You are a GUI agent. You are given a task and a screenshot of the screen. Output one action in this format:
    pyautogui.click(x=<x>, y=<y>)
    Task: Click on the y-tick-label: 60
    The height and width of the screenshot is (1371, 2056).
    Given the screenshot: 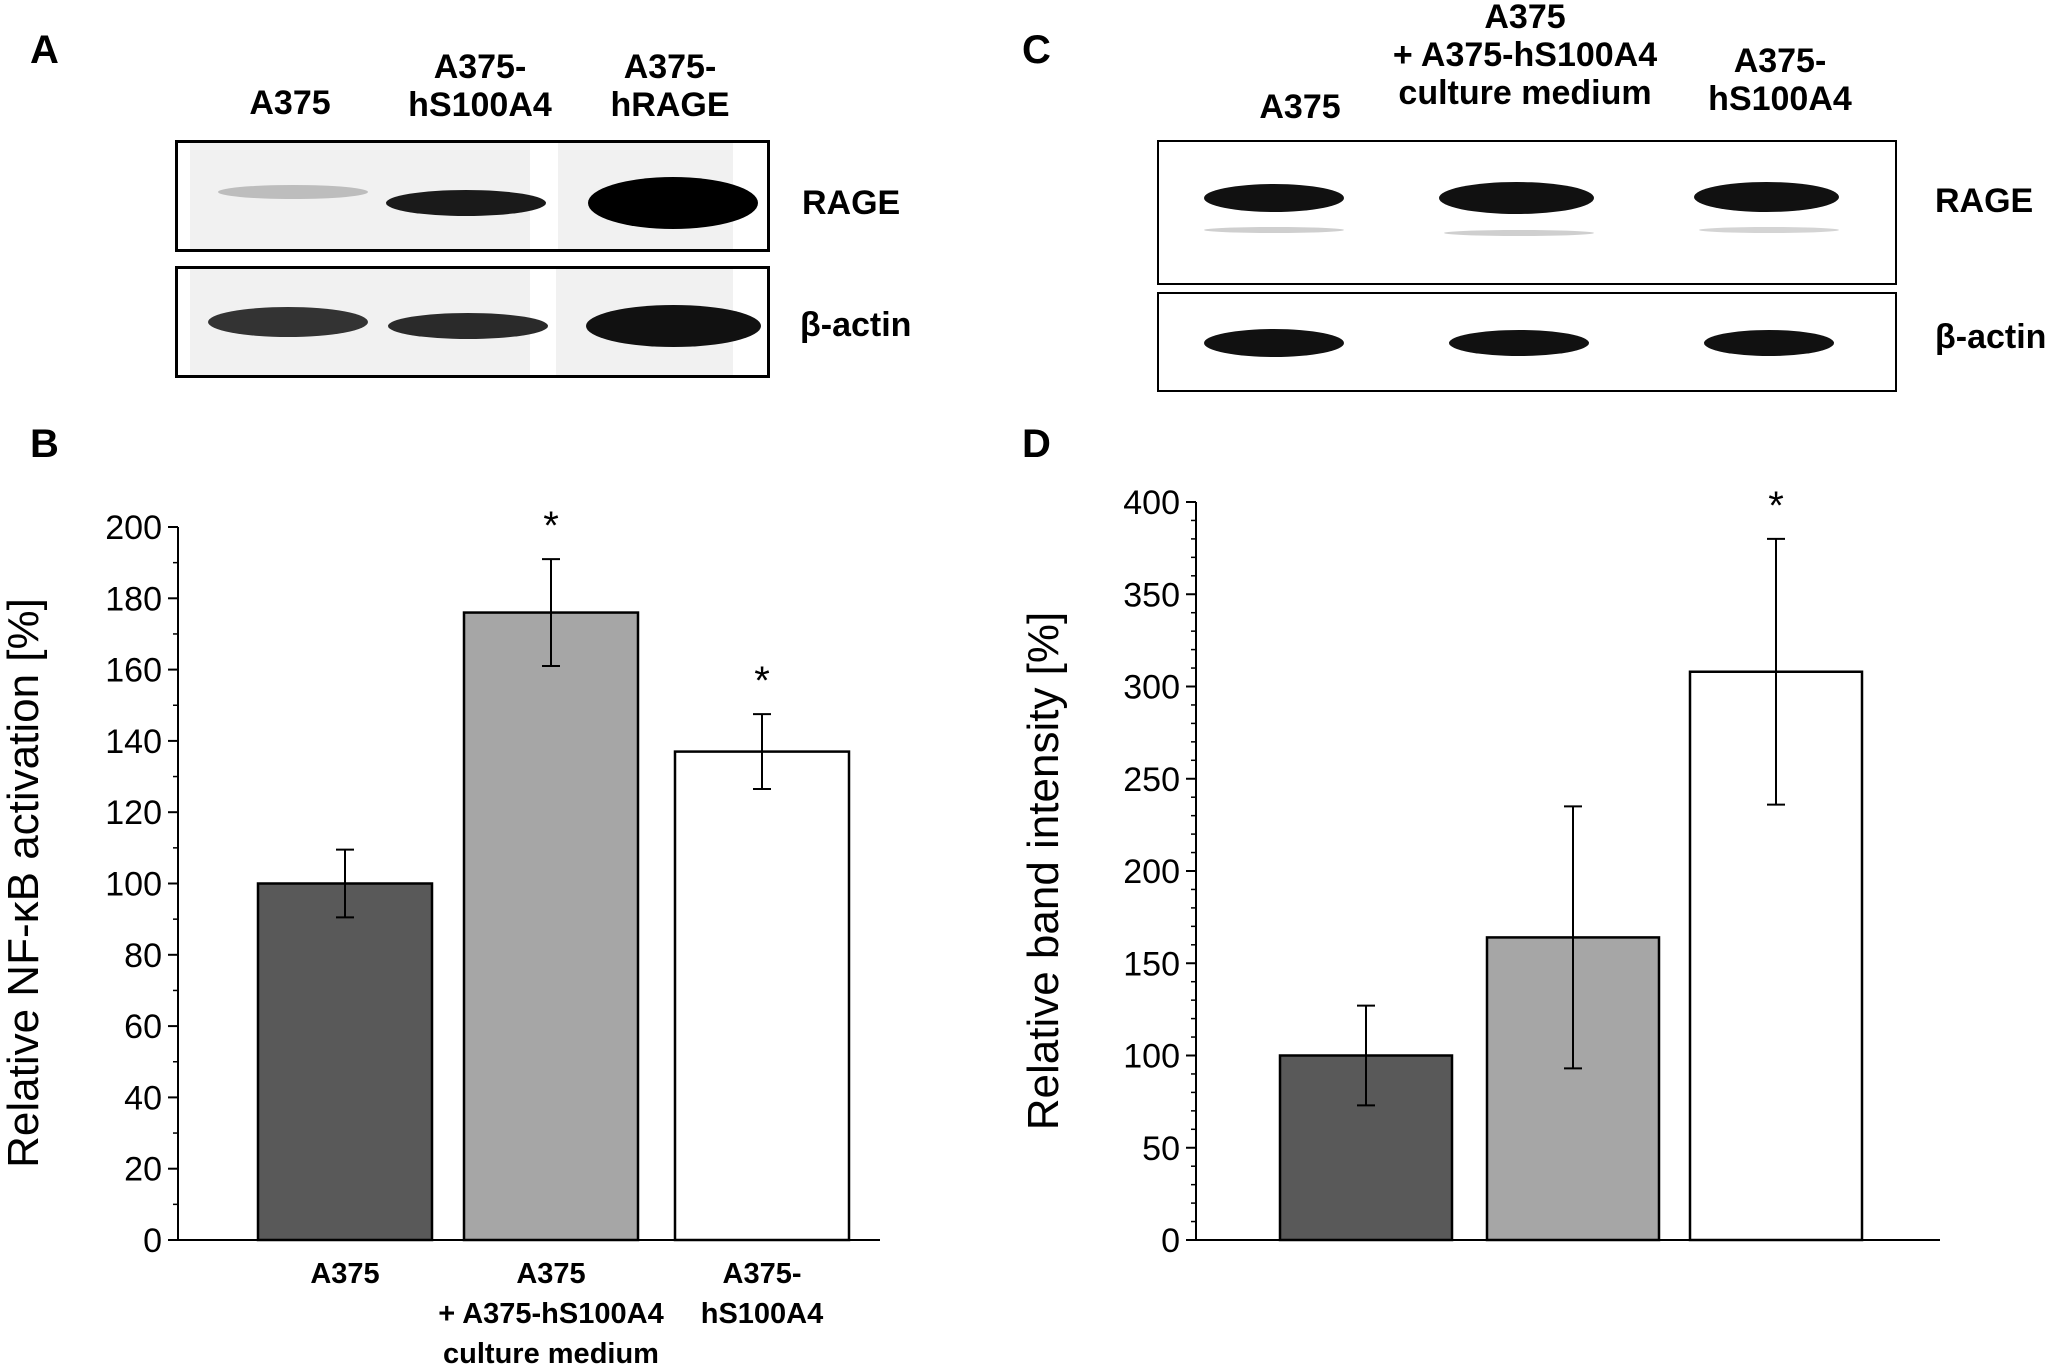 What is the action you would take?
    pyautogui.click(x=143, y=1027)
    